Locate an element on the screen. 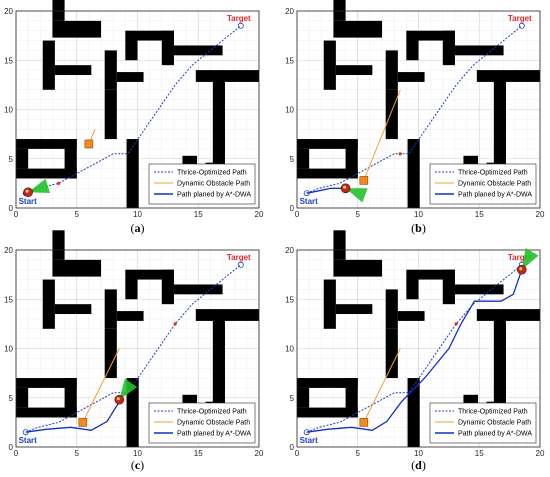  y-tick-label: 10 is located at coordinates (289, 110).